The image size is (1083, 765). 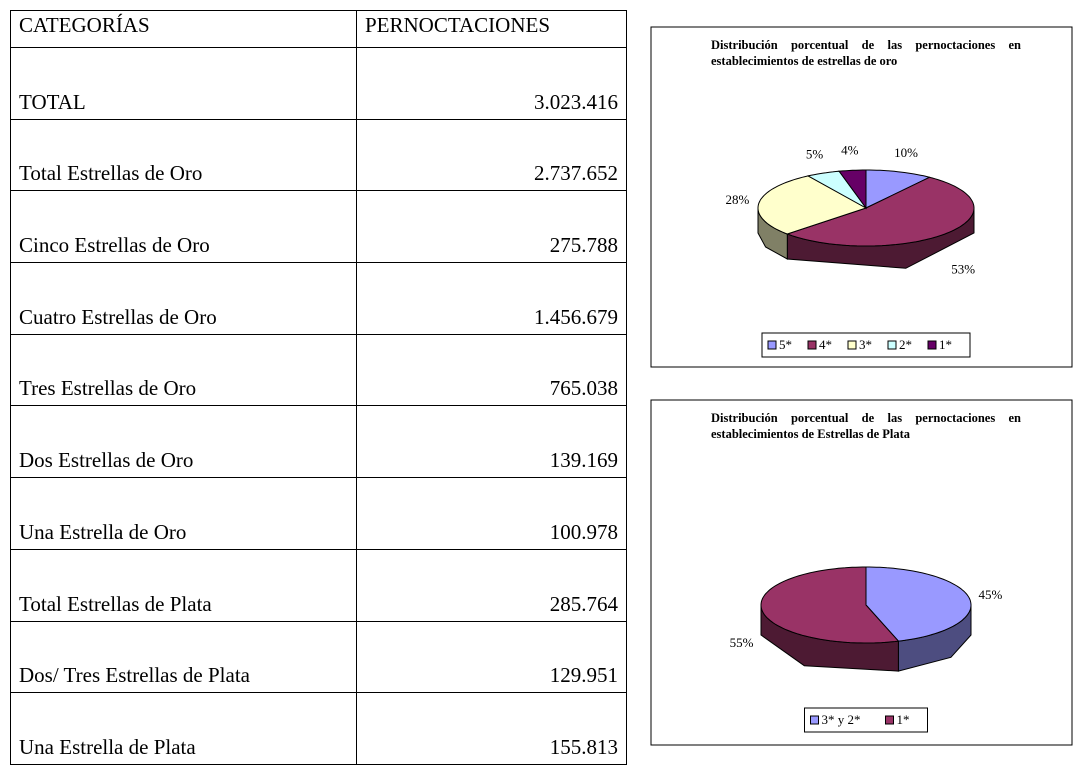 I want to click on row: Tres Estrellas de Oro 765.038, so click(x=318, y=370).